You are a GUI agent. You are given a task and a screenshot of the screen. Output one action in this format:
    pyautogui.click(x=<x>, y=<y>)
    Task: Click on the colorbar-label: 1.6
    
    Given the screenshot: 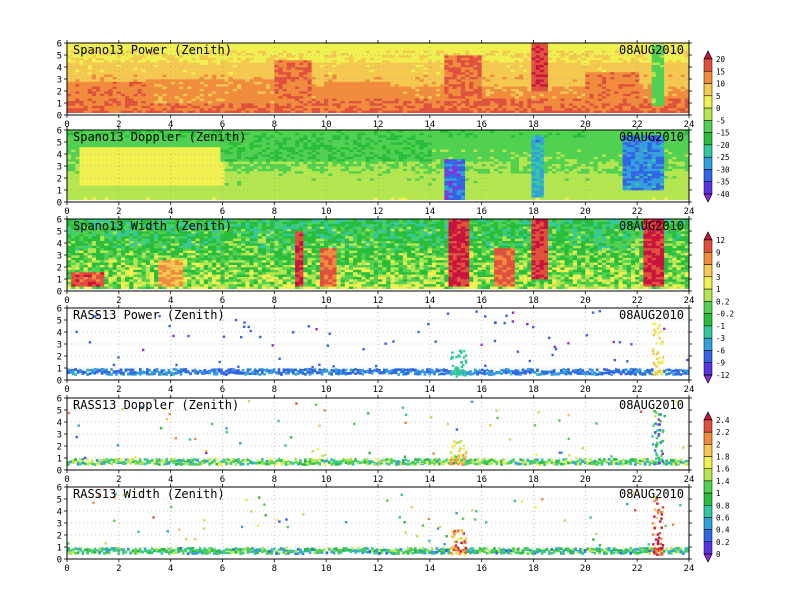 What is the action you would take?
    pyautogui.click(x=723, y=469)
    